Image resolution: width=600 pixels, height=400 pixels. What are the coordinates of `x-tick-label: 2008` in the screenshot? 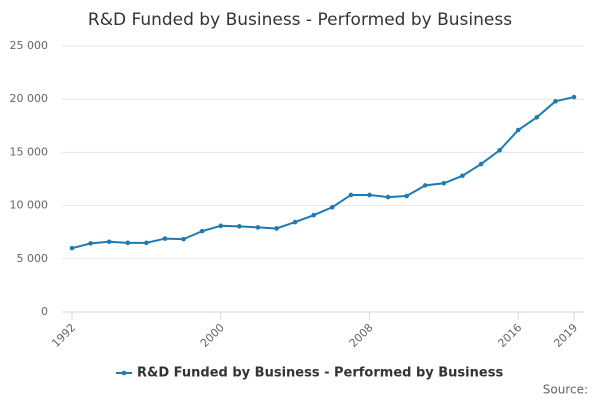 It's located at (361, 335).